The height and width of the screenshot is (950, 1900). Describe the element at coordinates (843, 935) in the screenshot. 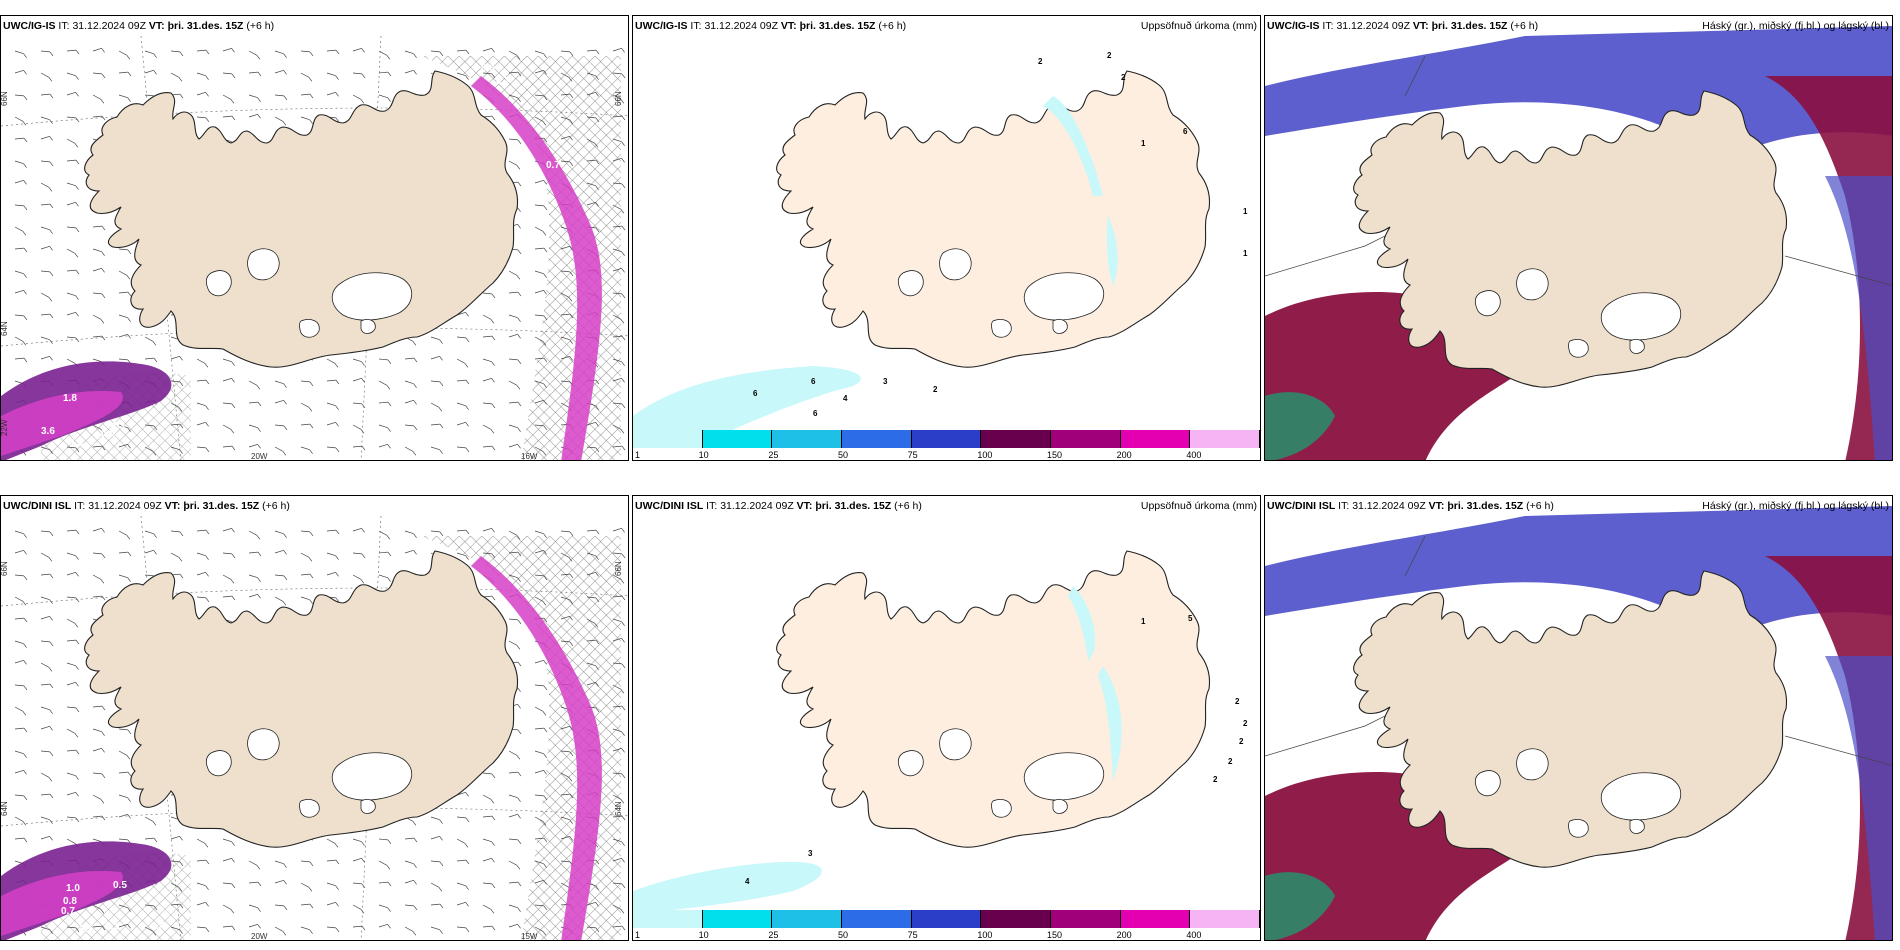

I see `legend-tick-label: 50` at that location.